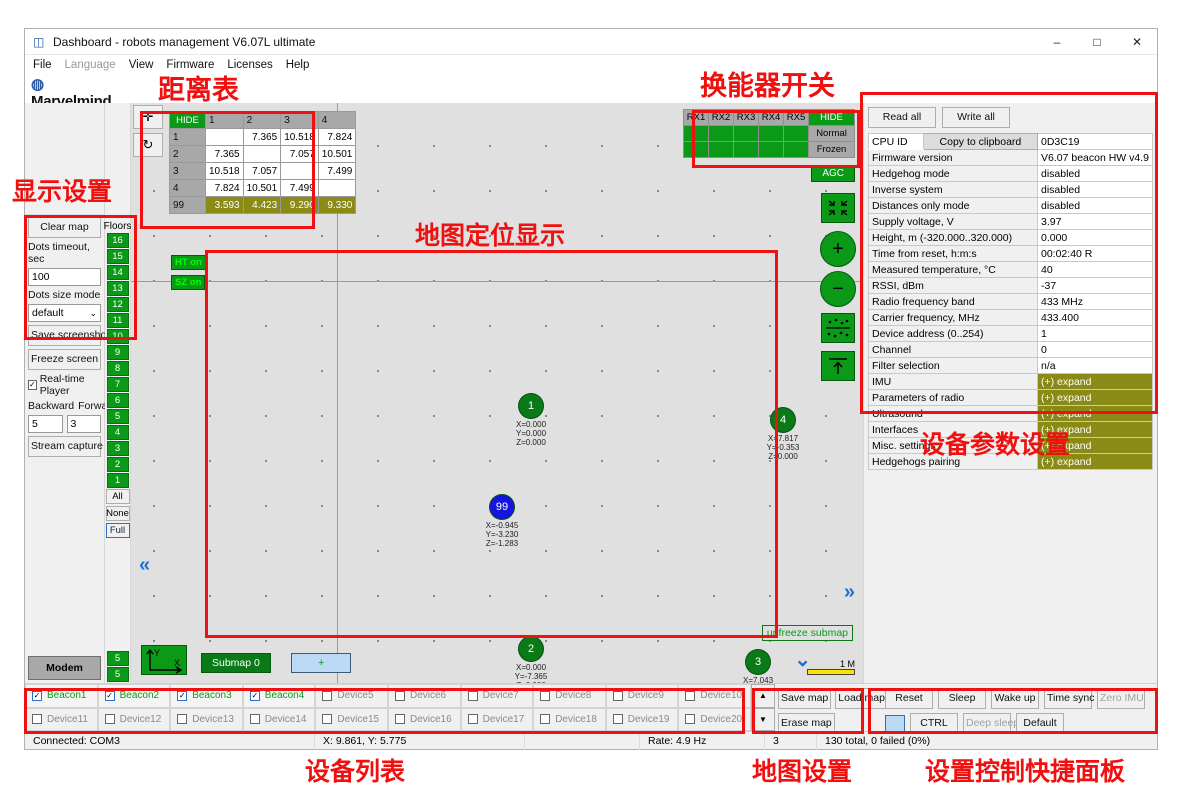  What do you see at coordinates (279, 719) in the screenshot?
I see `device-item-device14: Device14` at bounding box center [279, 719].